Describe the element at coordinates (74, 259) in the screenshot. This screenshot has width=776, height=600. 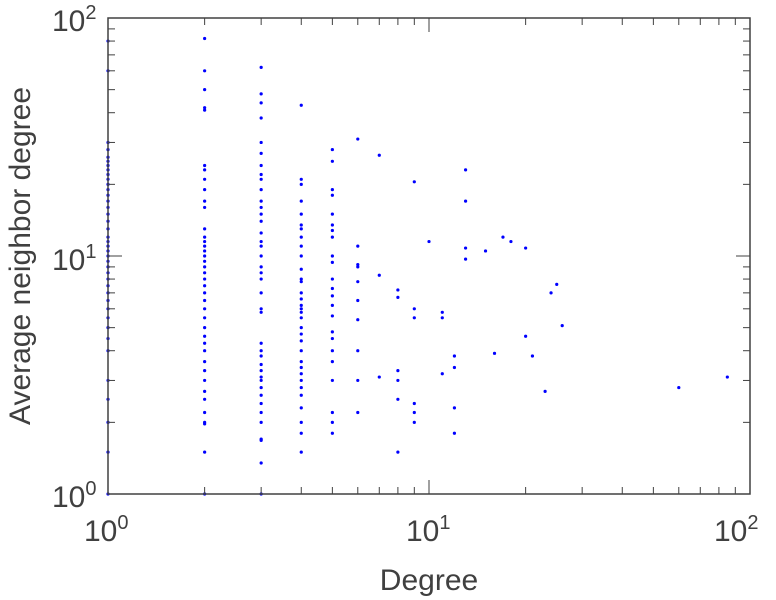
I see `y-tick-label-10: 101` at that location.